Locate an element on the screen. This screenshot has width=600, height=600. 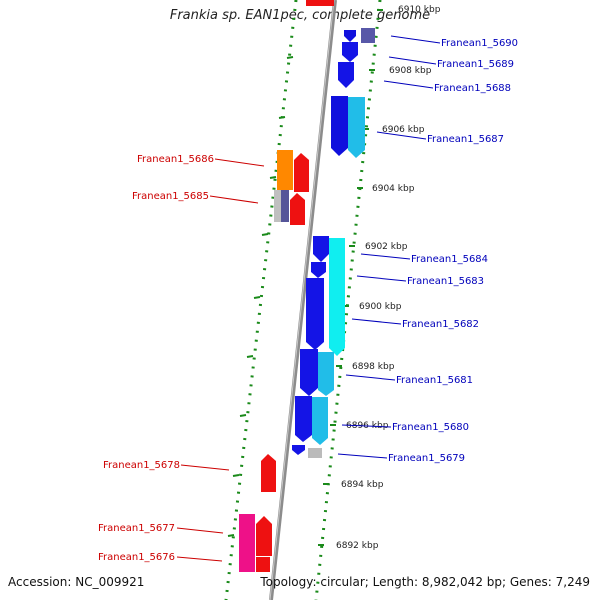
gene-label: Franean1_5679 is located at coordinates (426, 458).